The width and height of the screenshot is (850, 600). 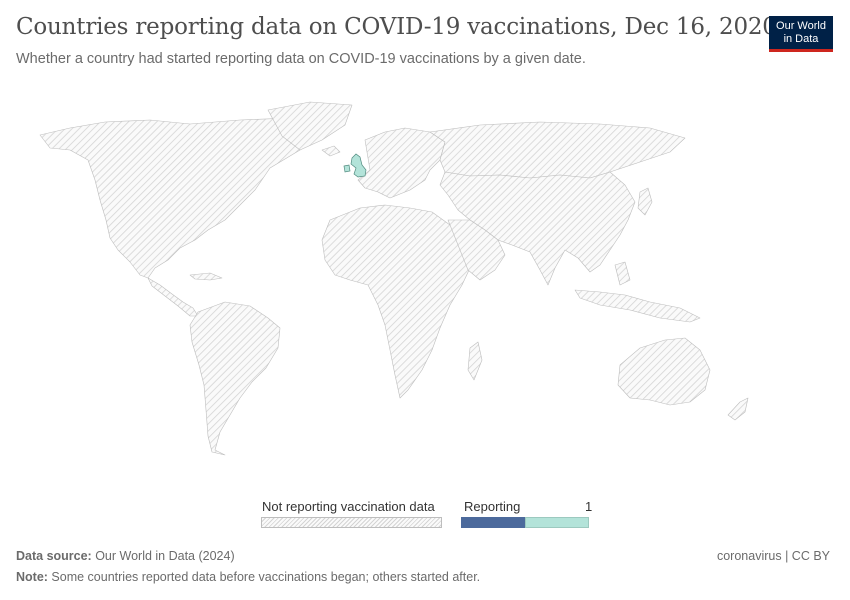 I want to click on region-australia, so click(x=664, y=371).